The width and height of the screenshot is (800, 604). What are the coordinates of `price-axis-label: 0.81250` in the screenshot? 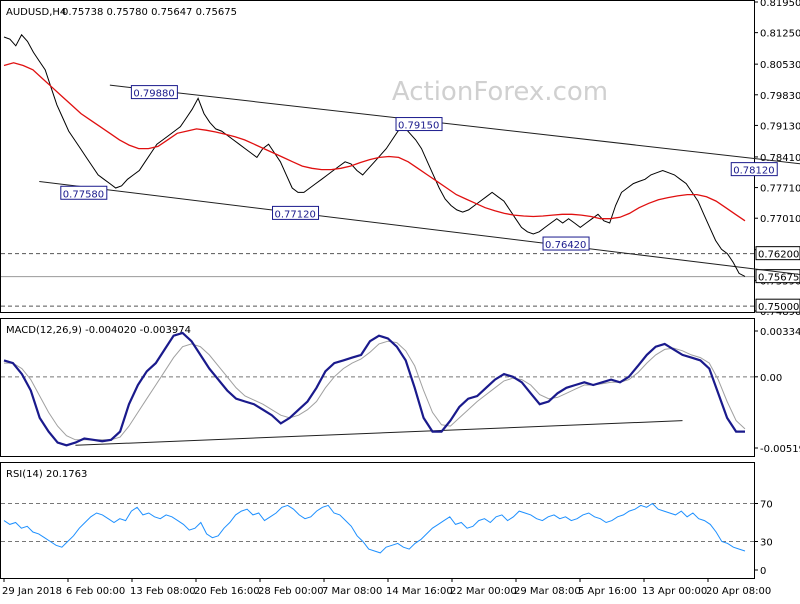 It's located at (780, 34).